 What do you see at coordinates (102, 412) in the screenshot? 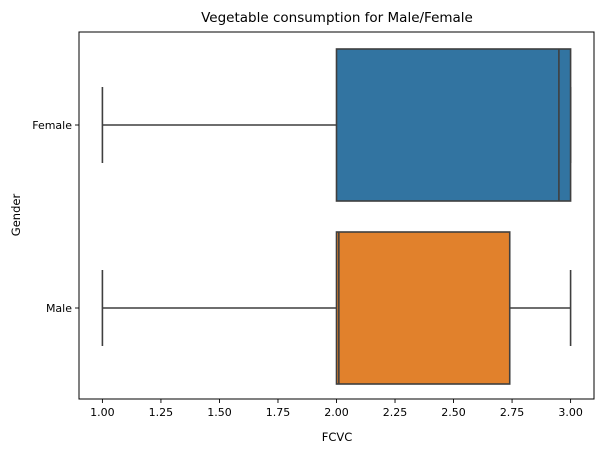
I see `x-tick-label: 1.00` at bounding box center [102, 412].